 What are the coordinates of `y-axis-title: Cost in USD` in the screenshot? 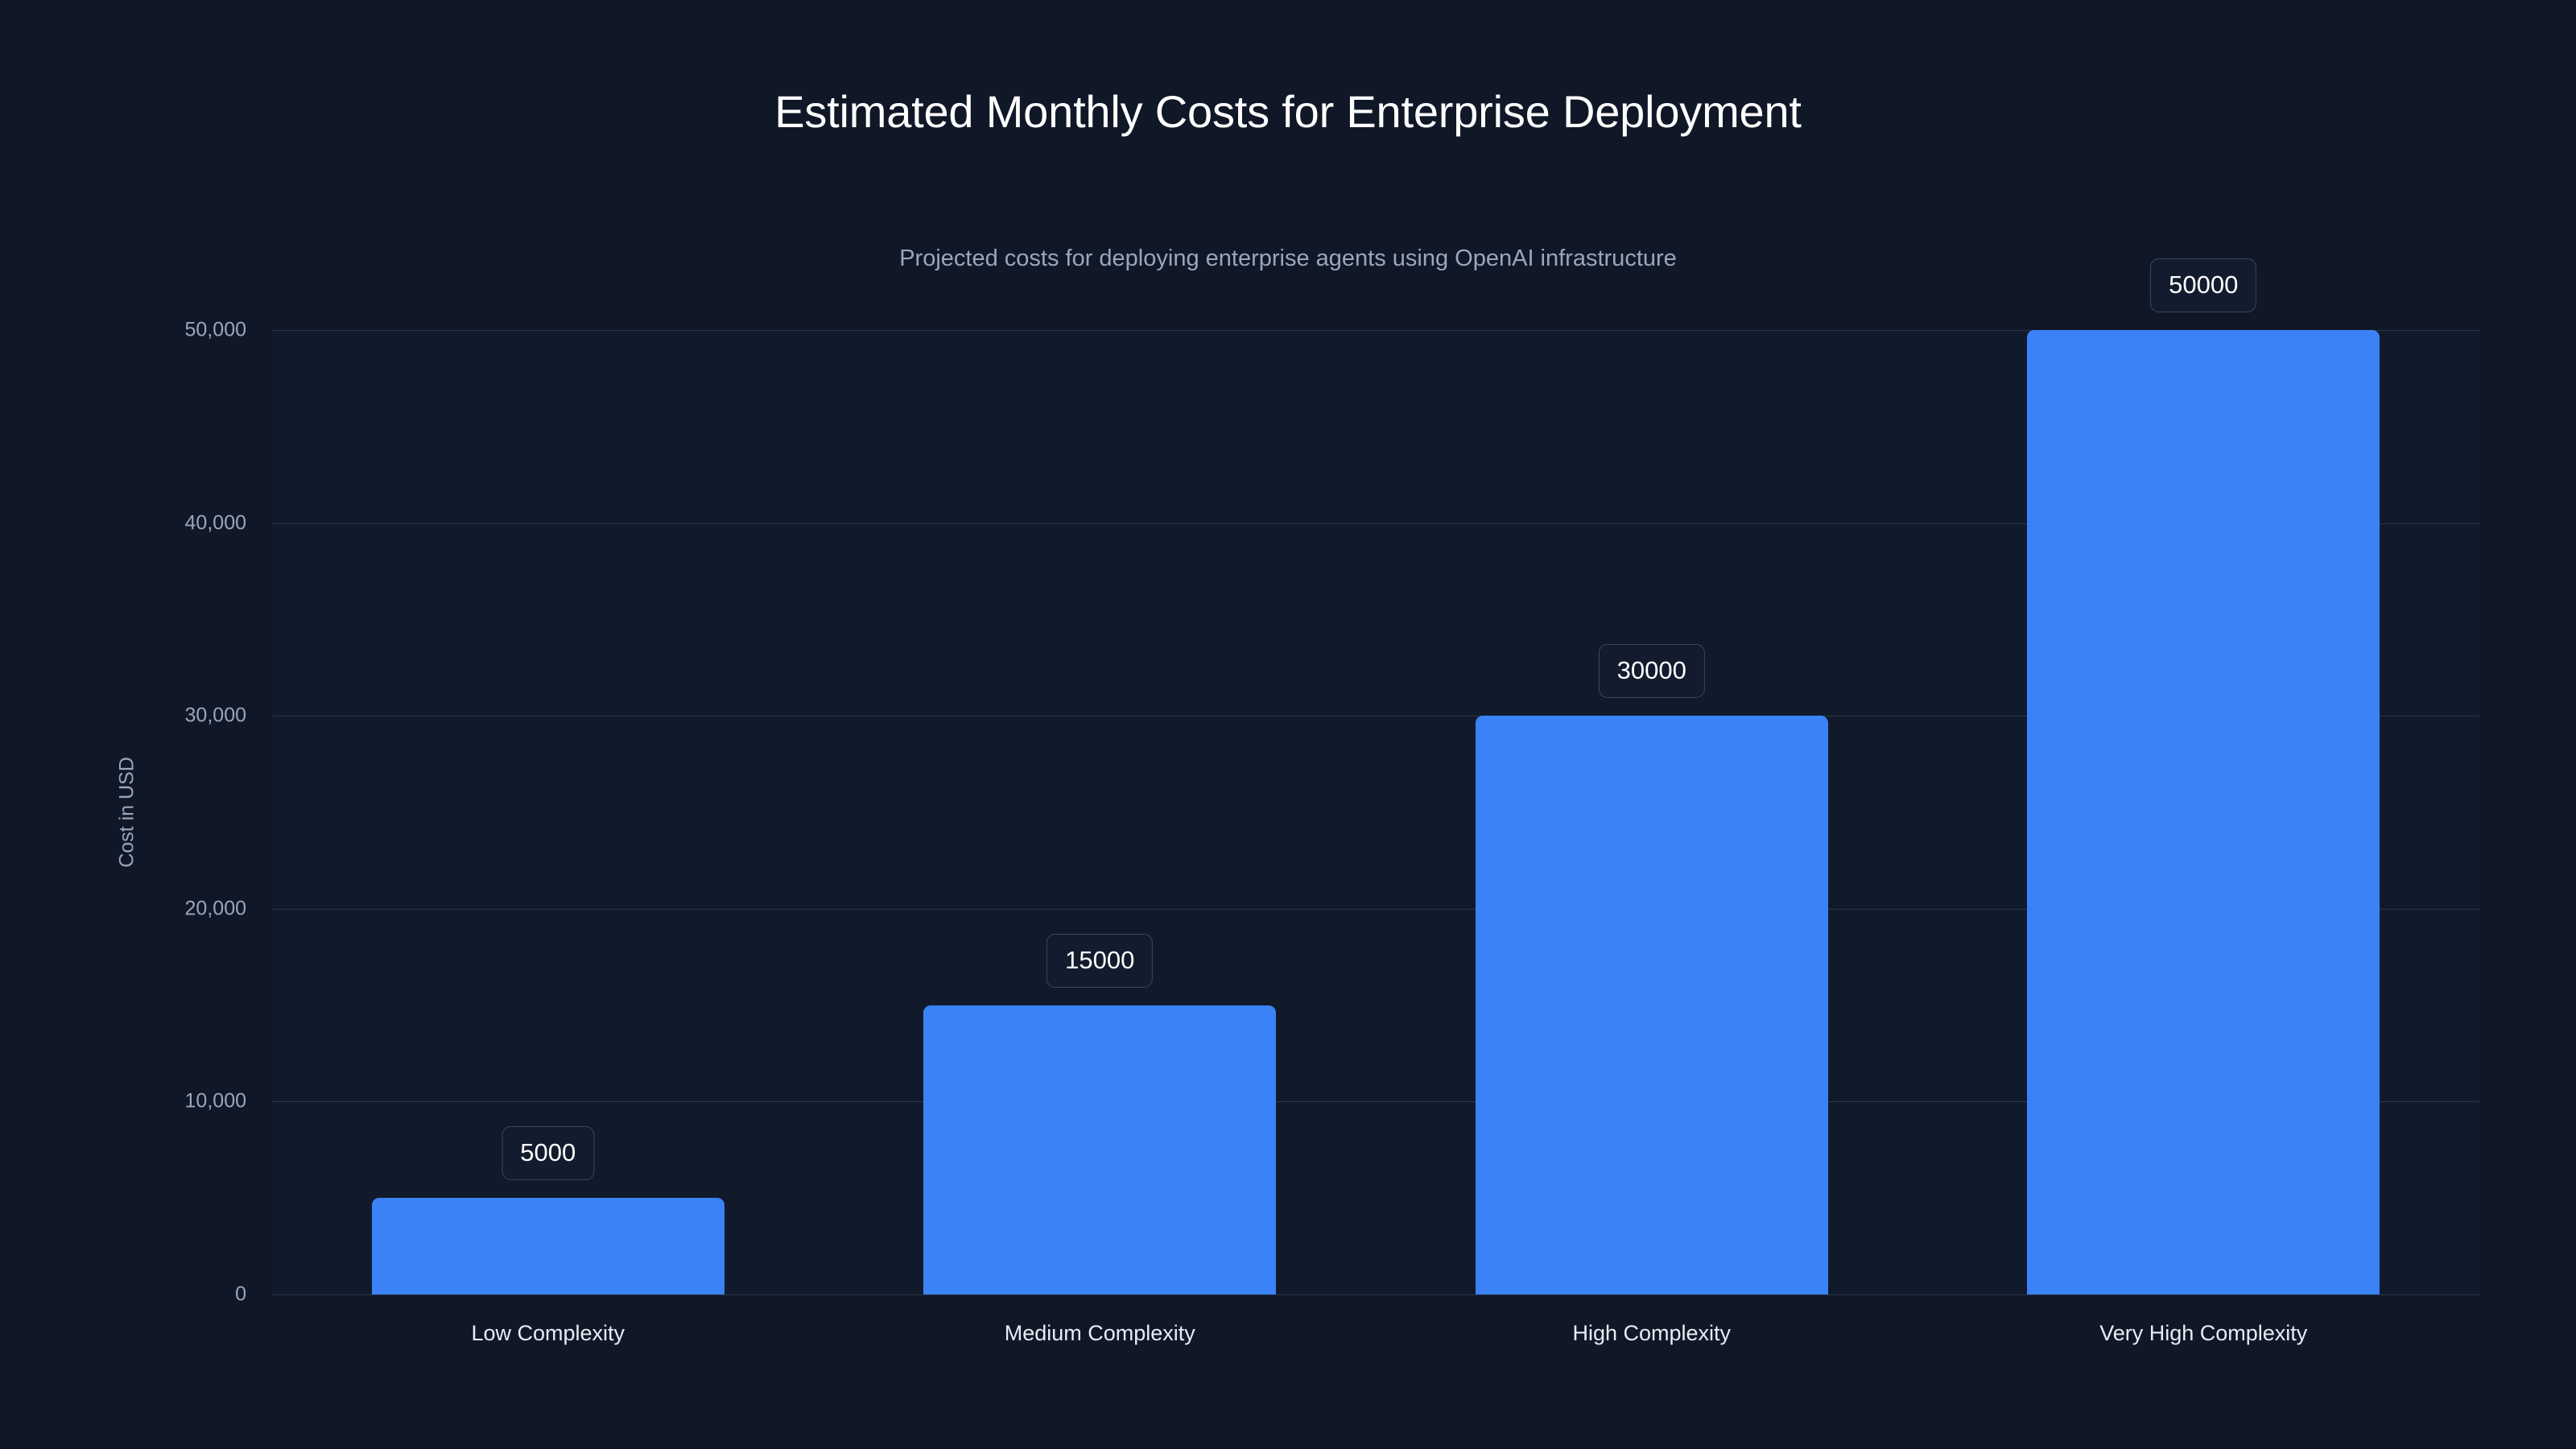 It's located at (126, 812).